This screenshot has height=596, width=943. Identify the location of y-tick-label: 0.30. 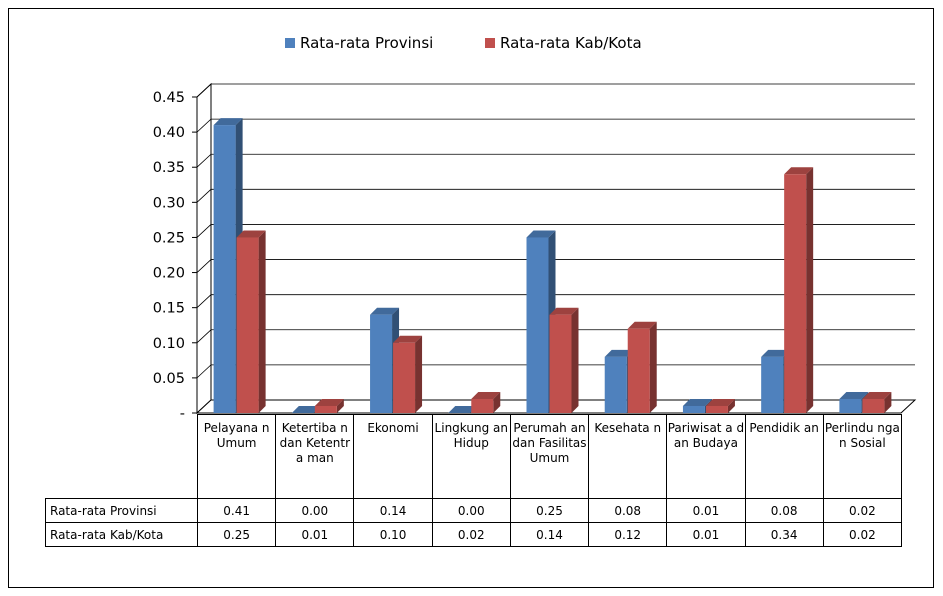
(169, 203).